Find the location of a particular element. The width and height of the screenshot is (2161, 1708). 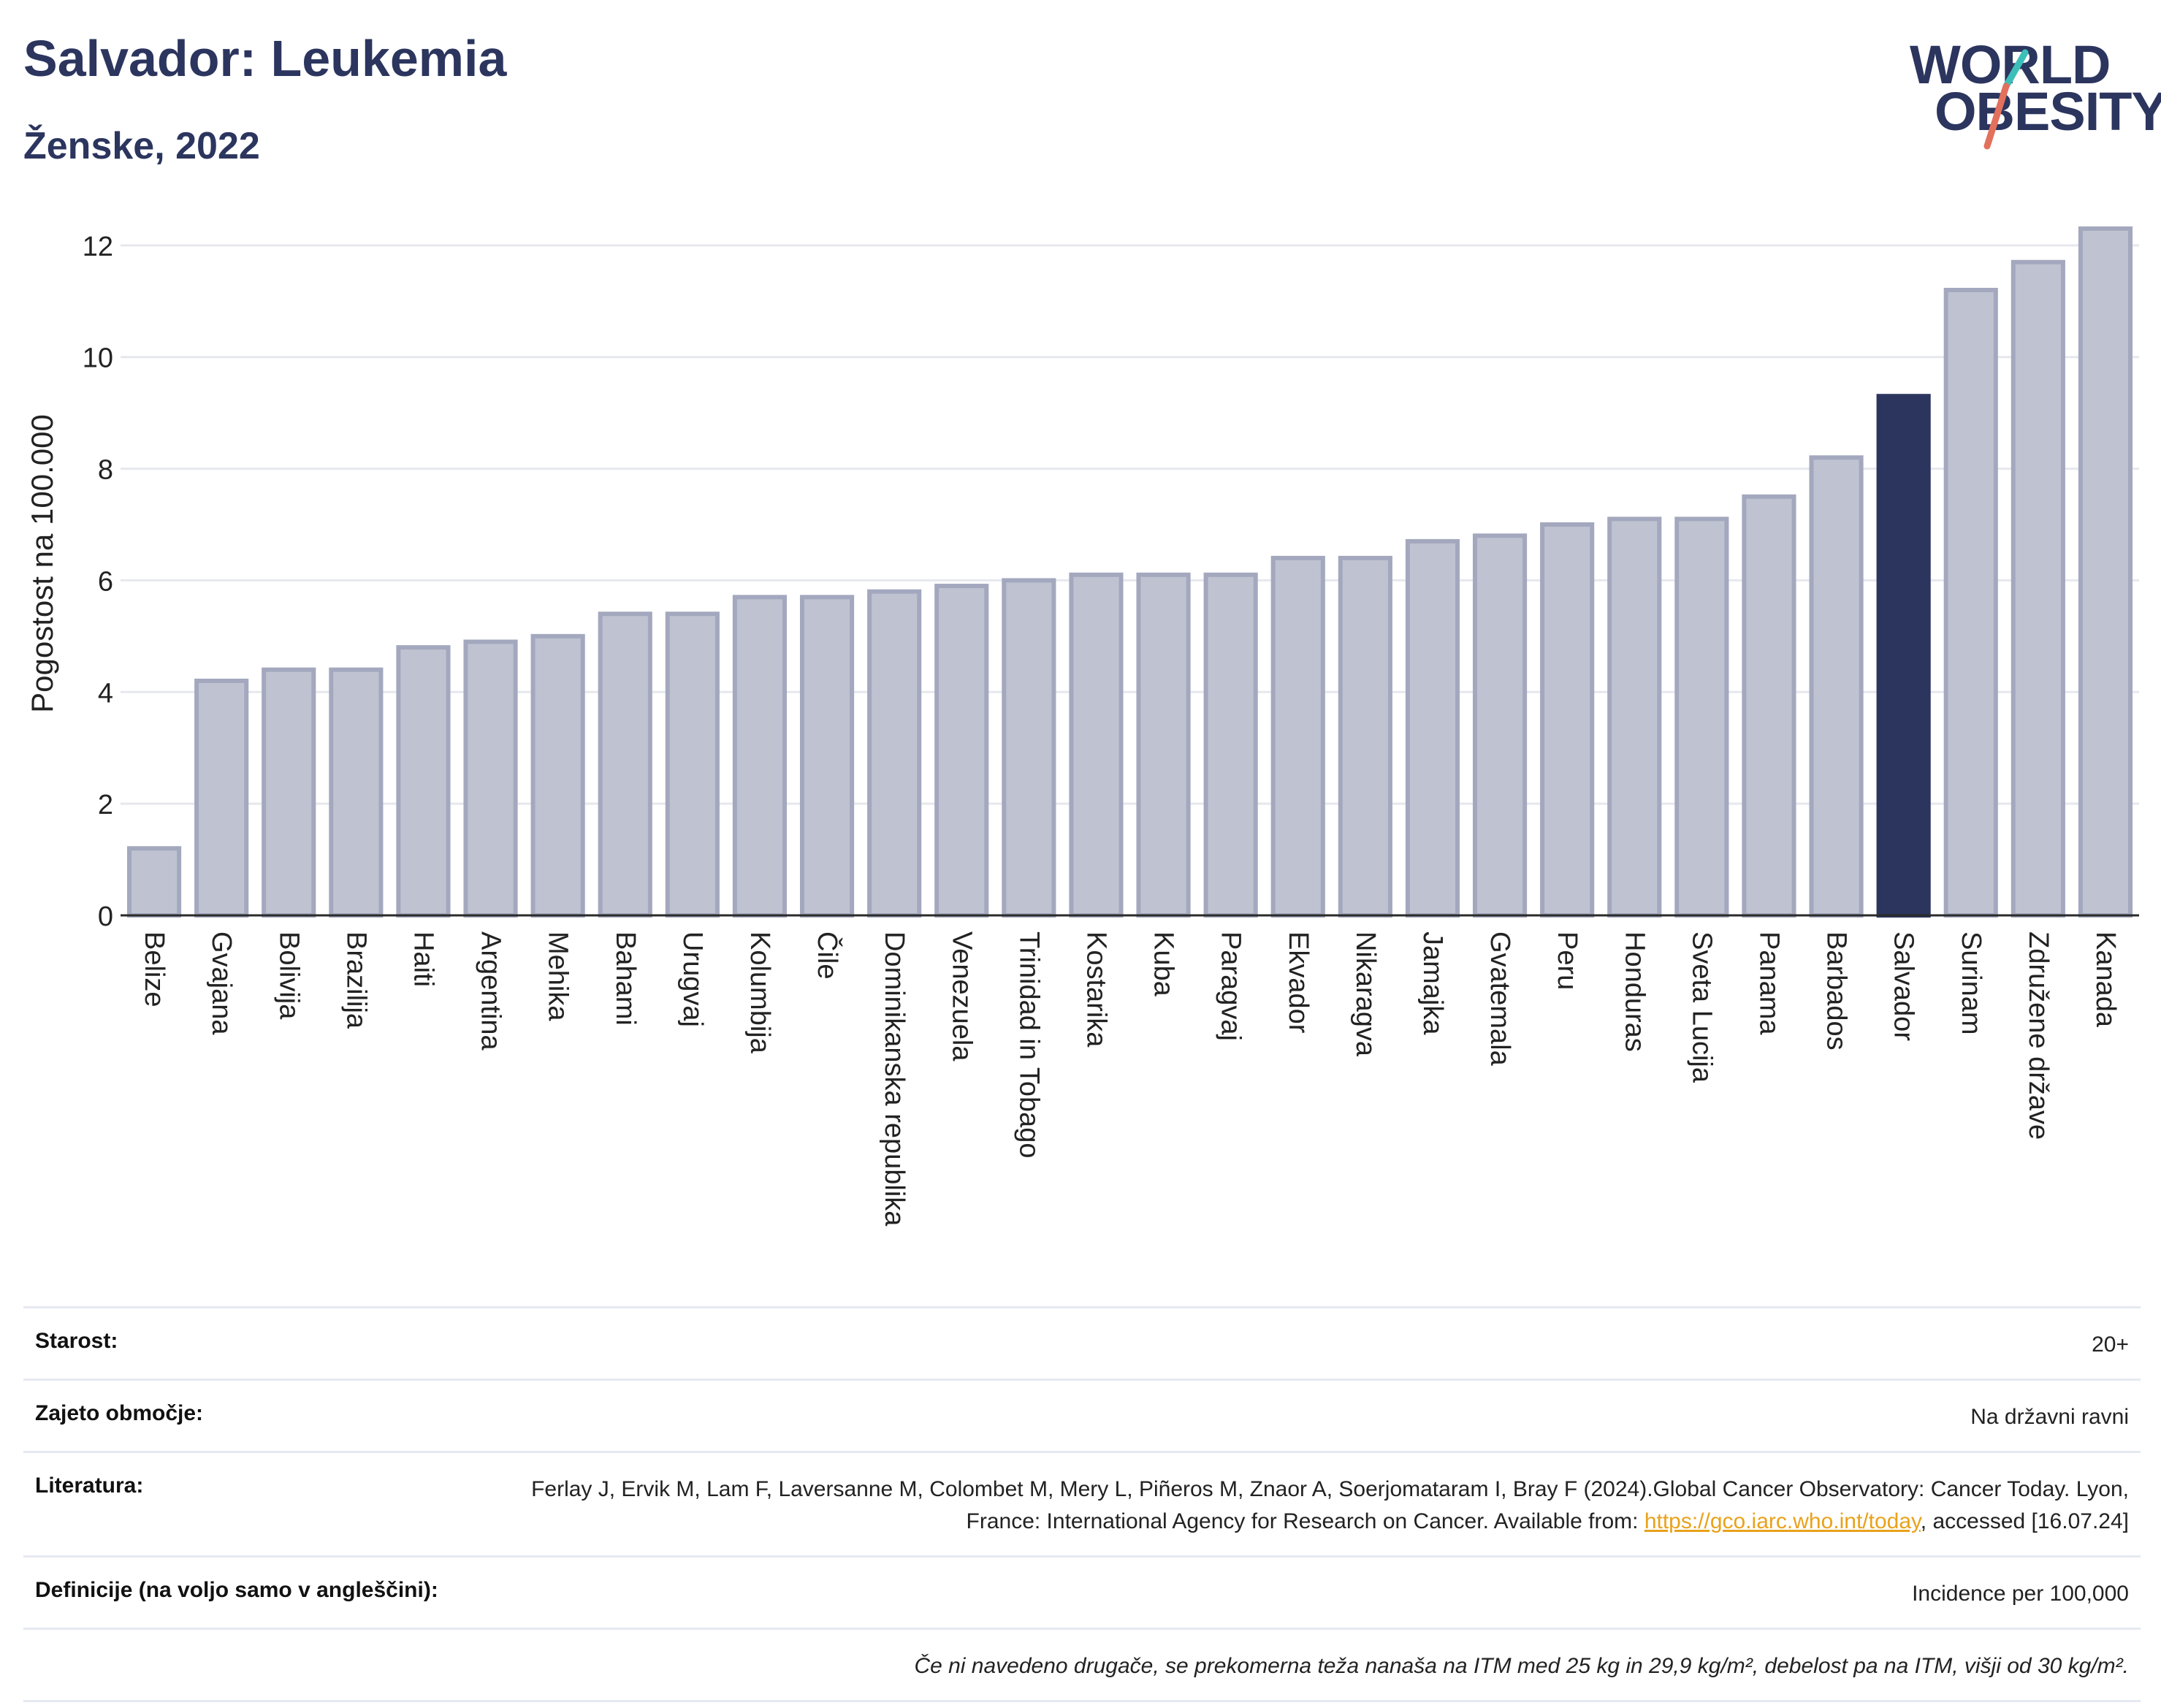

world-obesity-logo: WORLD OBESITY is located at coordinates (2030, 95).